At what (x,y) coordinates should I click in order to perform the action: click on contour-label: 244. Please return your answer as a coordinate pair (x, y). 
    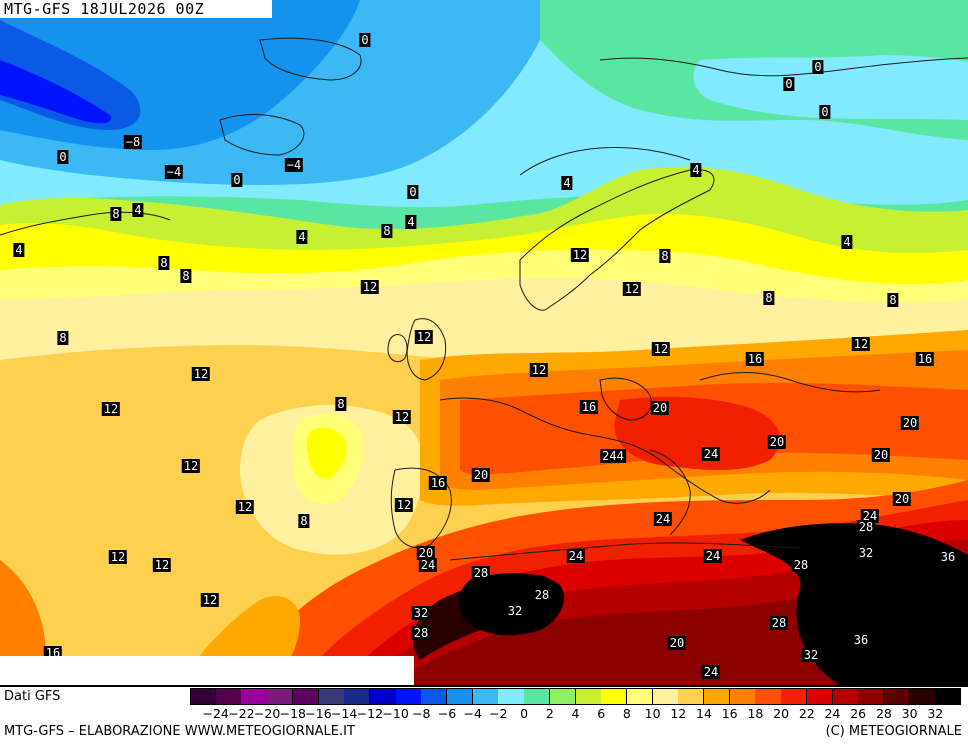
    Looking at the image, I should click on (613, 456).